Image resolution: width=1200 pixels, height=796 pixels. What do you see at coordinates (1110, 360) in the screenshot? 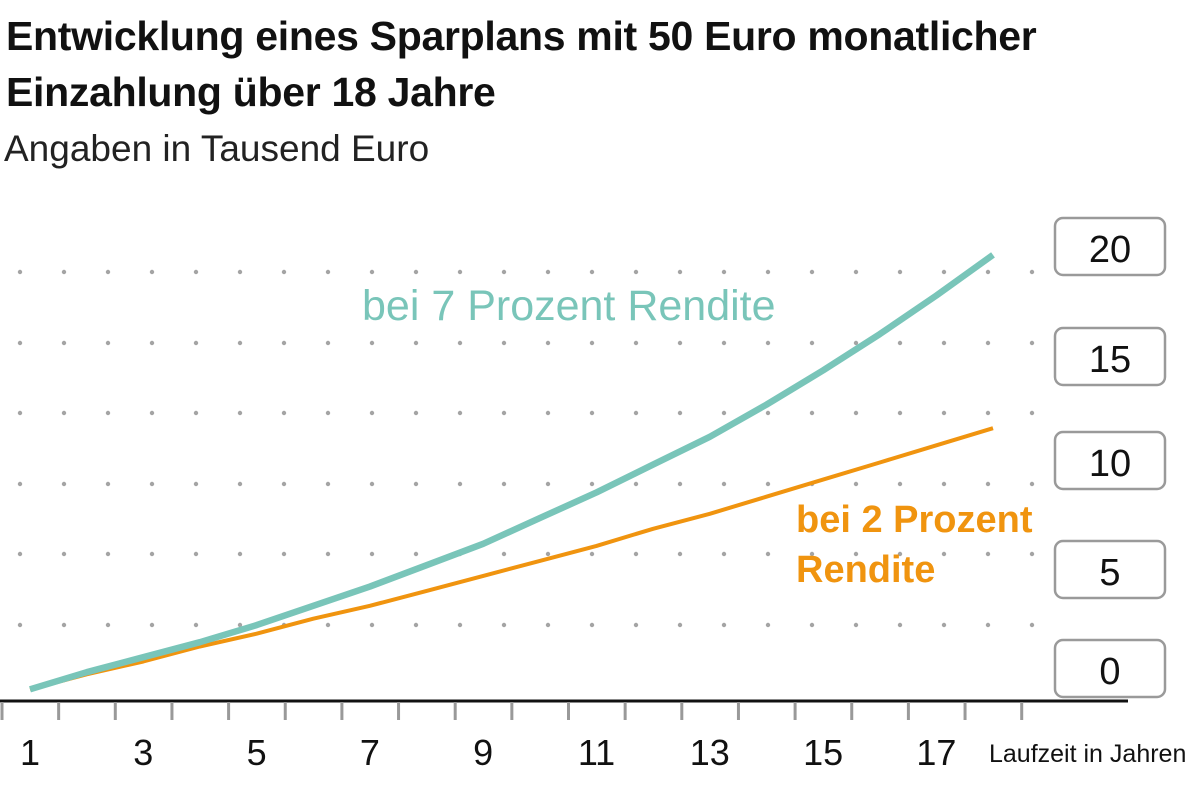
I see `y-tick-label: 15` at bounding box center [1110, 360].